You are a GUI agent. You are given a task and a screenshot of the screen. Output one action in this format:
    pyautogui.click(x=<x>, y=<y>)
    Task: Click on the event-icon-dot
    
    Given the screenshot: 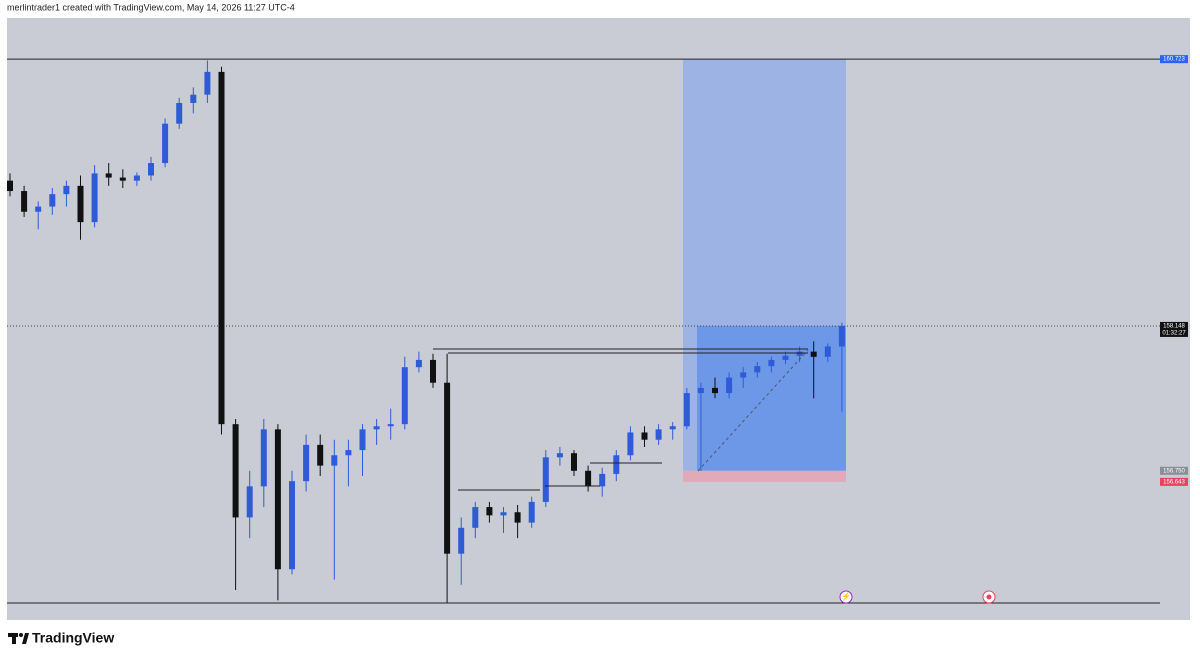 What is the action you would take?
    pyautogui.click(x=989, y=597)
    